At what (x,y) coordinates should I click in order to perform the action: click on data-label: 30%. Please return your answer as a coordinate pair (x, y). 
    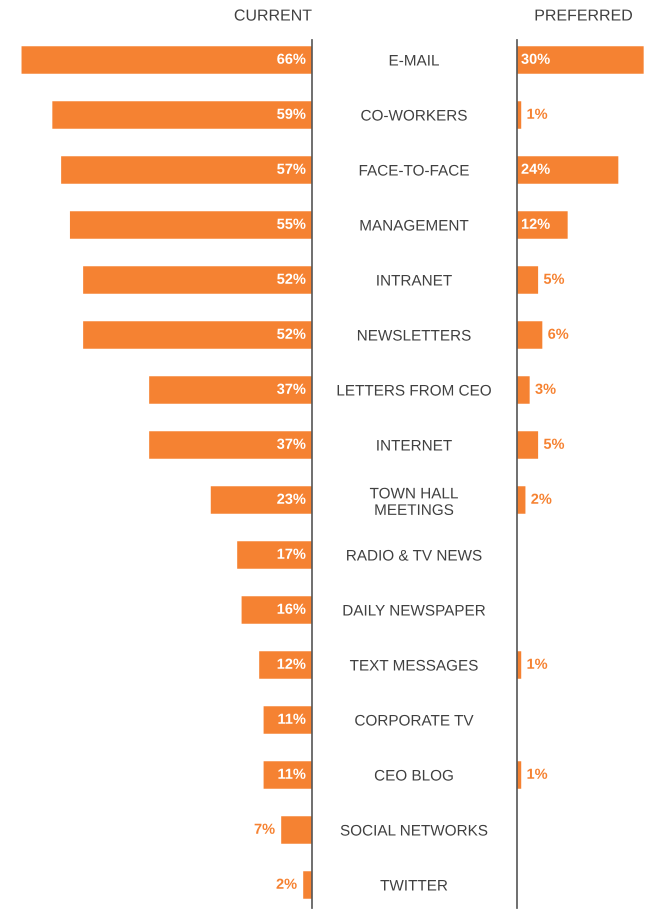
    Looking at the image, I should click on (535, 59).